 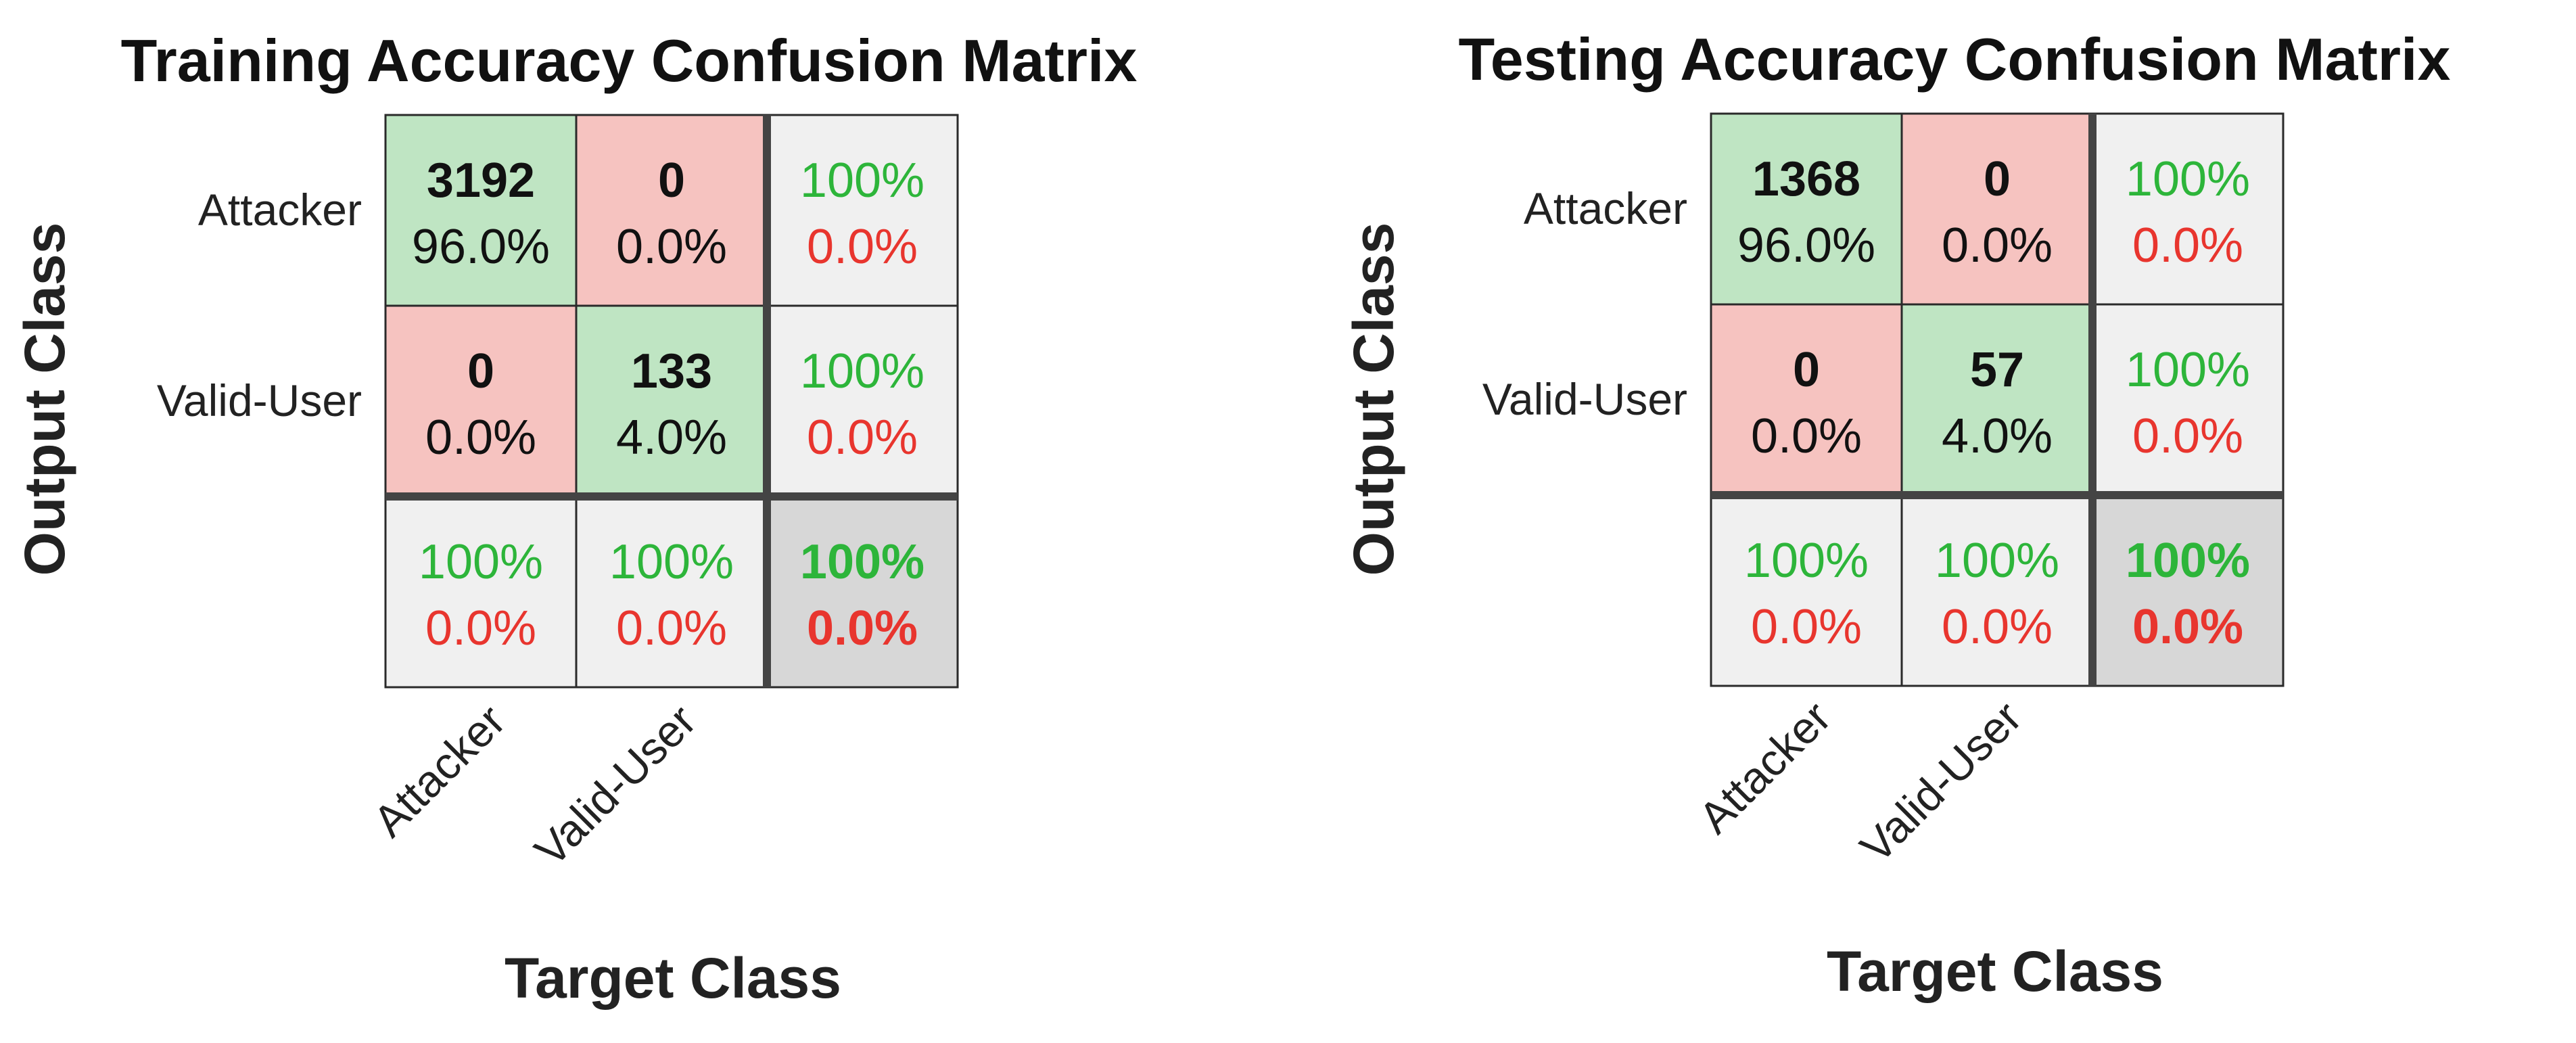 What do you see at coordinates (629, 60) in the screenshot?
I see `chart-title: Training Accuracy Confusion Matrix` at bounding box center [629, 60].